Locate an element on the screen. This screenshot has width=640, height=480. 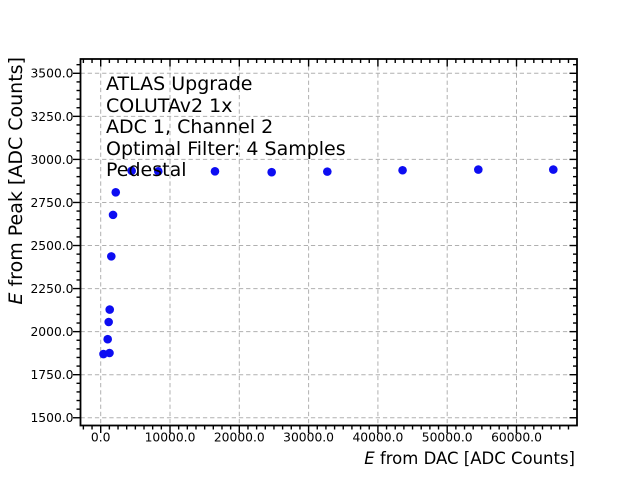
y-axis-label-text: from Peak [ADC Counts] is located at coordinates (16, 175).